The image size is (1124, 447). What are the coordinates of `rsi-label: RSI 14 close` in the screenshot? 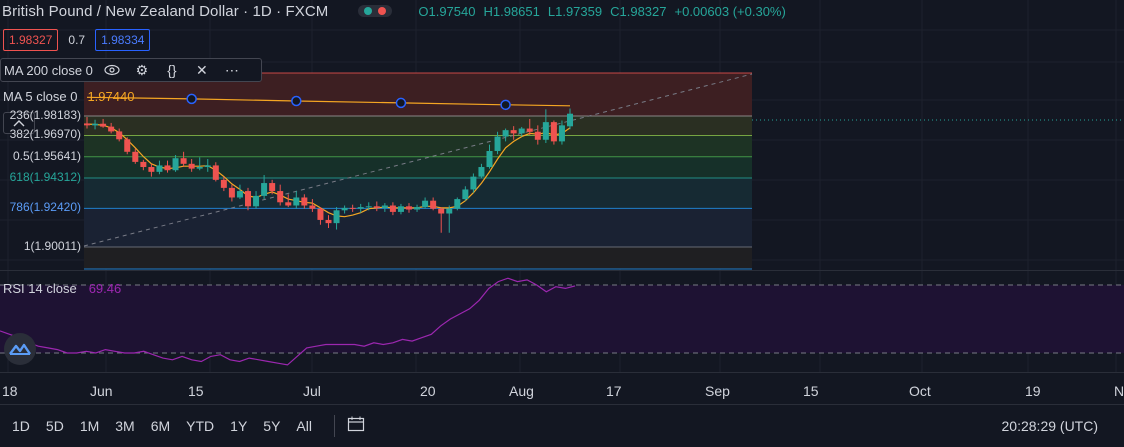 It's located at (40, 288).